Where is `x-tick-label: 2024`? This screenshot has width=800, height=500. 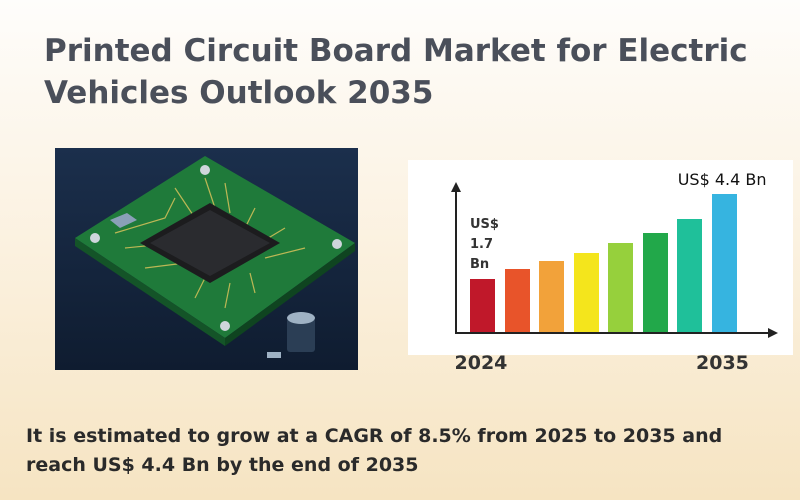
x-tick-label: 2024 is located at coordinates (481, 363).